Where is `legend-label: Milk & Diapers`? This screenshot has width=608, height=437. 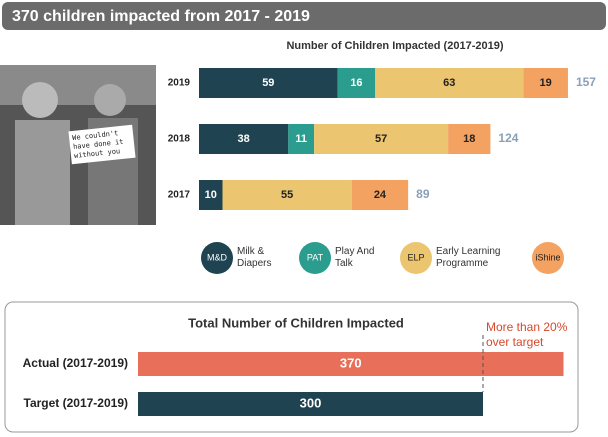 legend-label: Milk & Diapers is located at coordinates (254, 257).